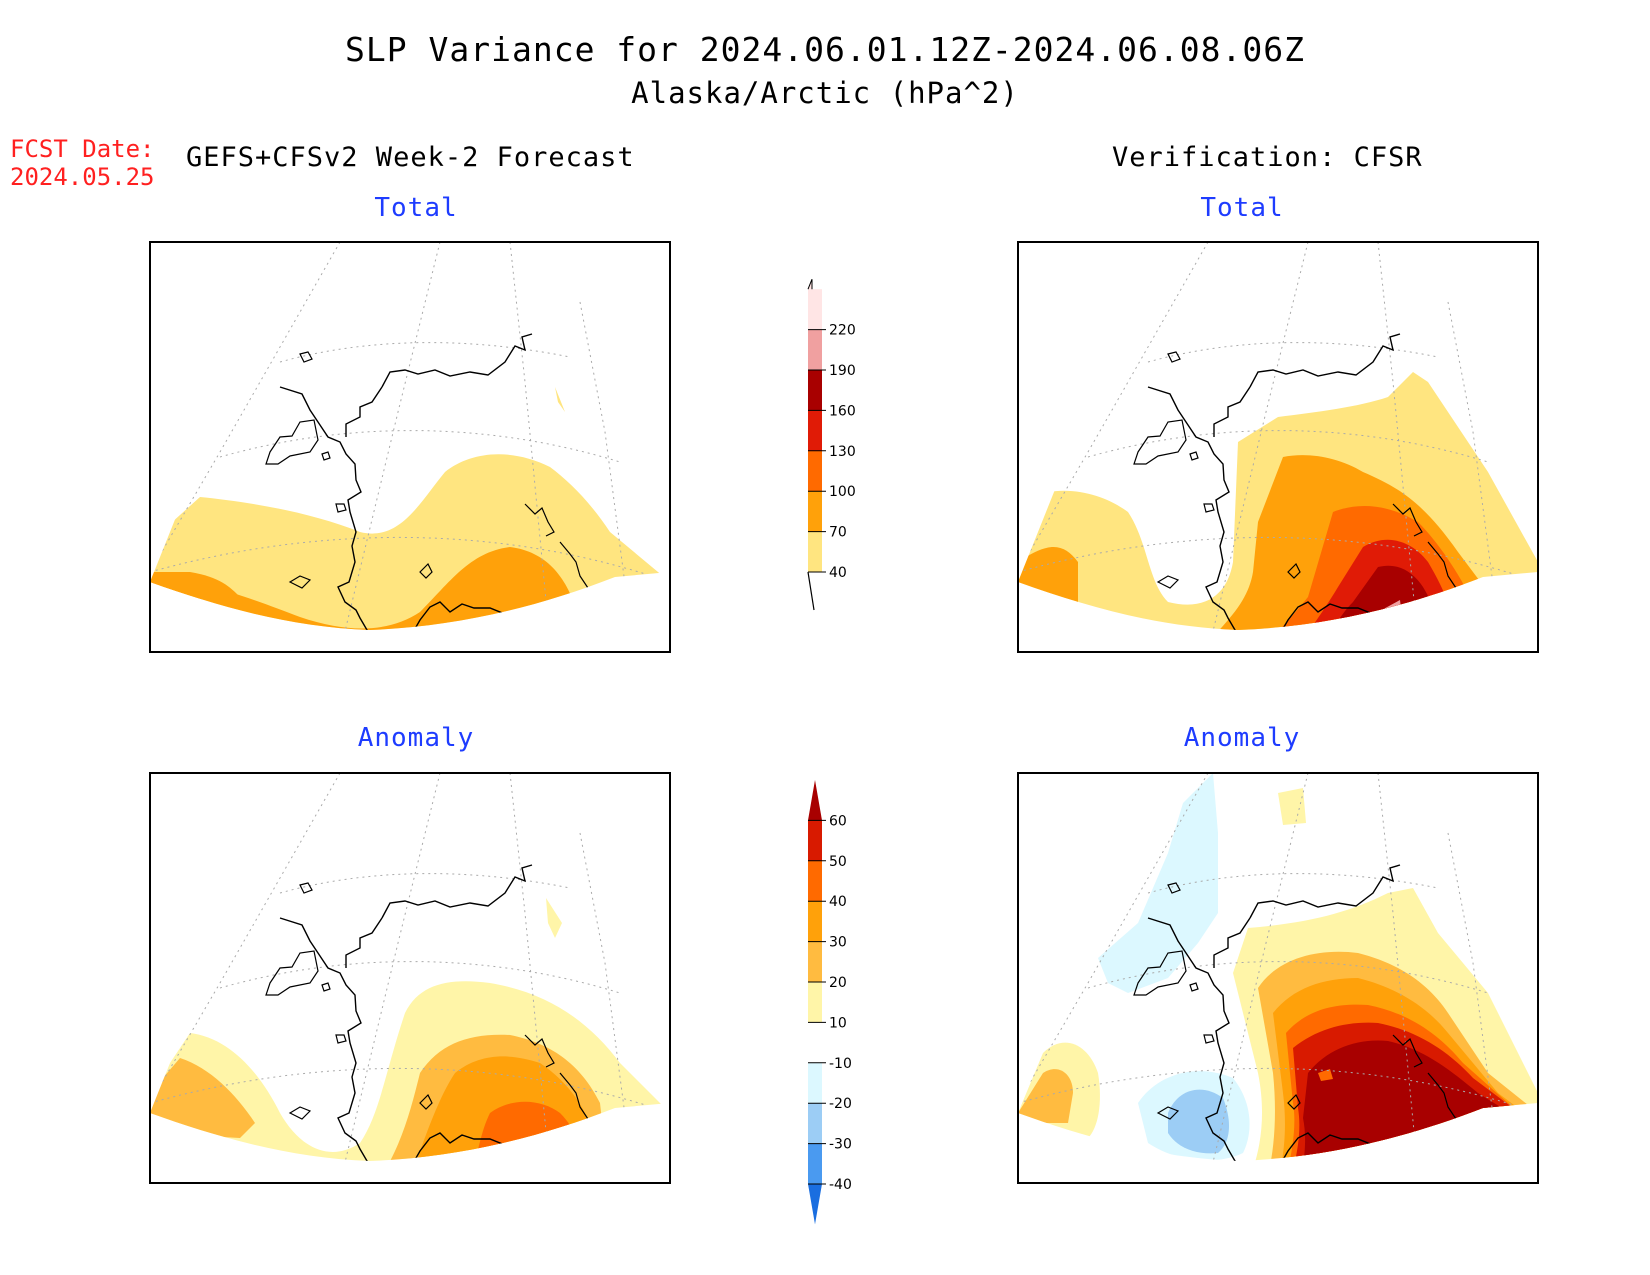  Describe the element at coordinates (838, 983) in the screenshot. I see `colorbar-tick-label: 20` at that location.